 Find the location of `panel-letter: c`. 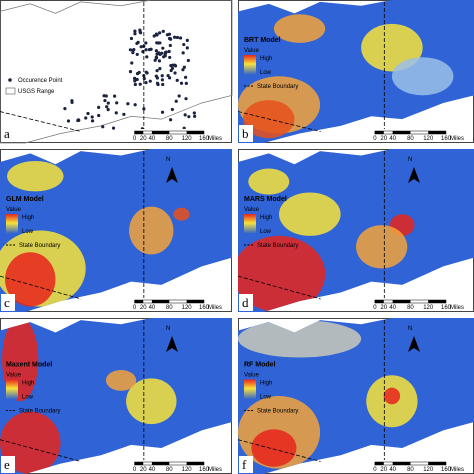

panel-letter: c is located at coordinates (7, 302).